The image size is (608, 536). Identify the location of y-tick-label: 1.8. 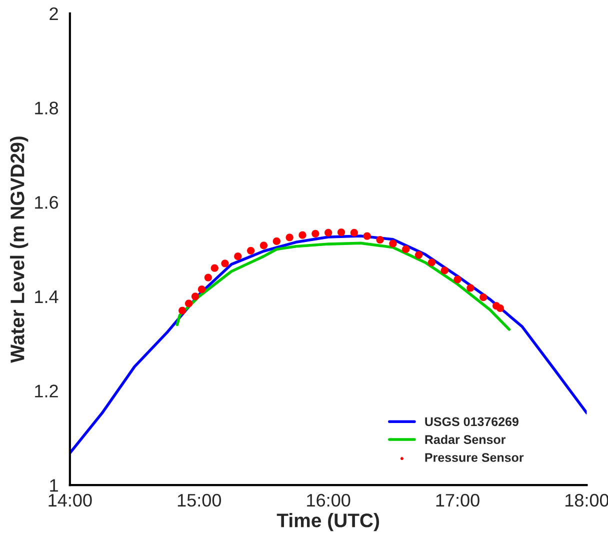
(46, 108).